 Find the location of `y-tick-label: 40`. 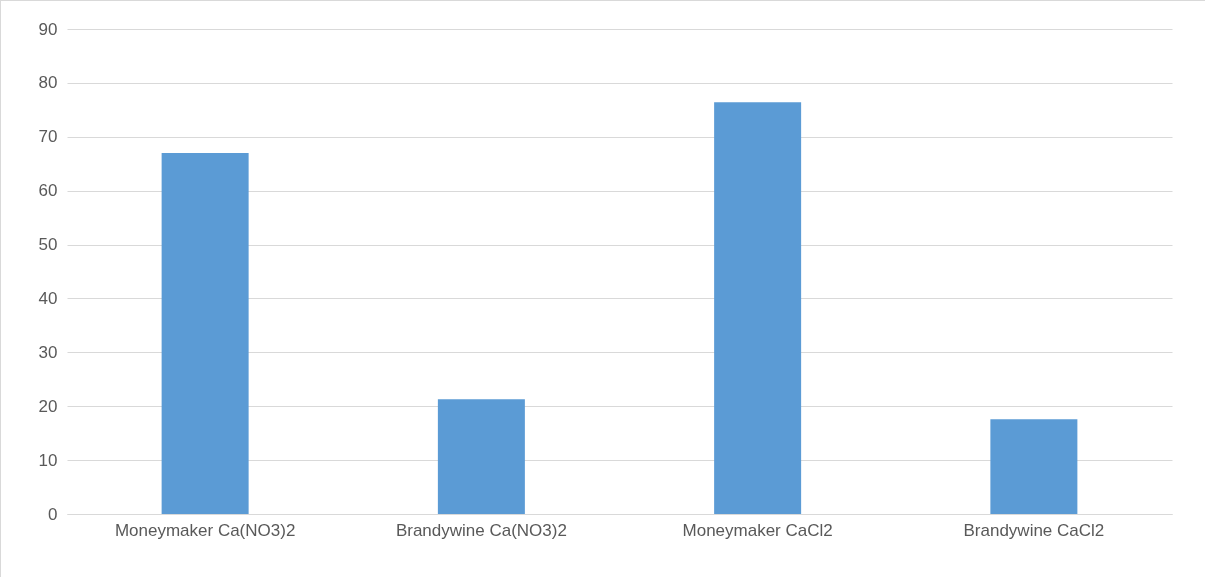

y-tick-label: 40 is located at coordinates (48, 298).